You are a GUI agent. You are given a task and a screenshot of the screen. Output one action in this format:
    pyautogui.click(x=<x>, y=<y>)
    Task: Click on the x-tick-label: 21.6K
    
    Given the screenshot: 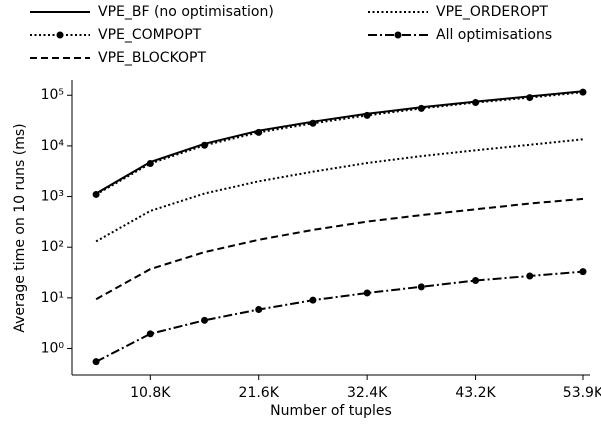 What is the action you would take?
    pyautogui.click(x=259, y=393)
    